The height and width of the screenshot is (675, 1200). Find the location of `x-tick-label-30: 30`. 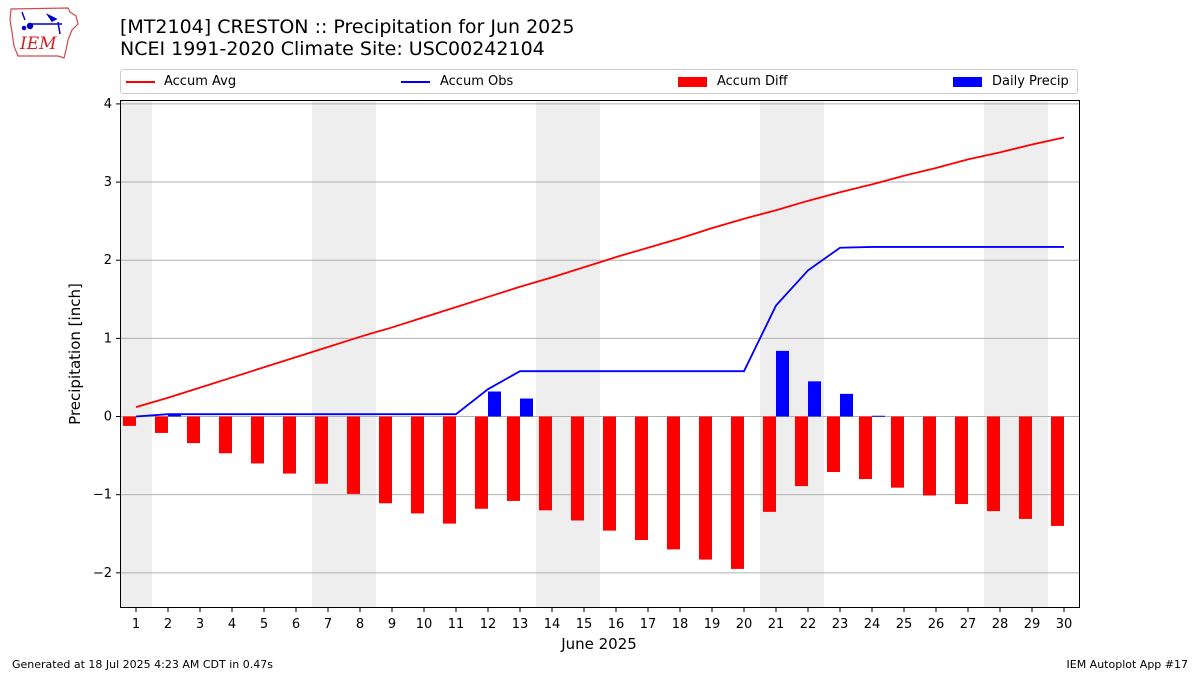

x-tick-label-30: 30 is located at coordinates (1064, 624).